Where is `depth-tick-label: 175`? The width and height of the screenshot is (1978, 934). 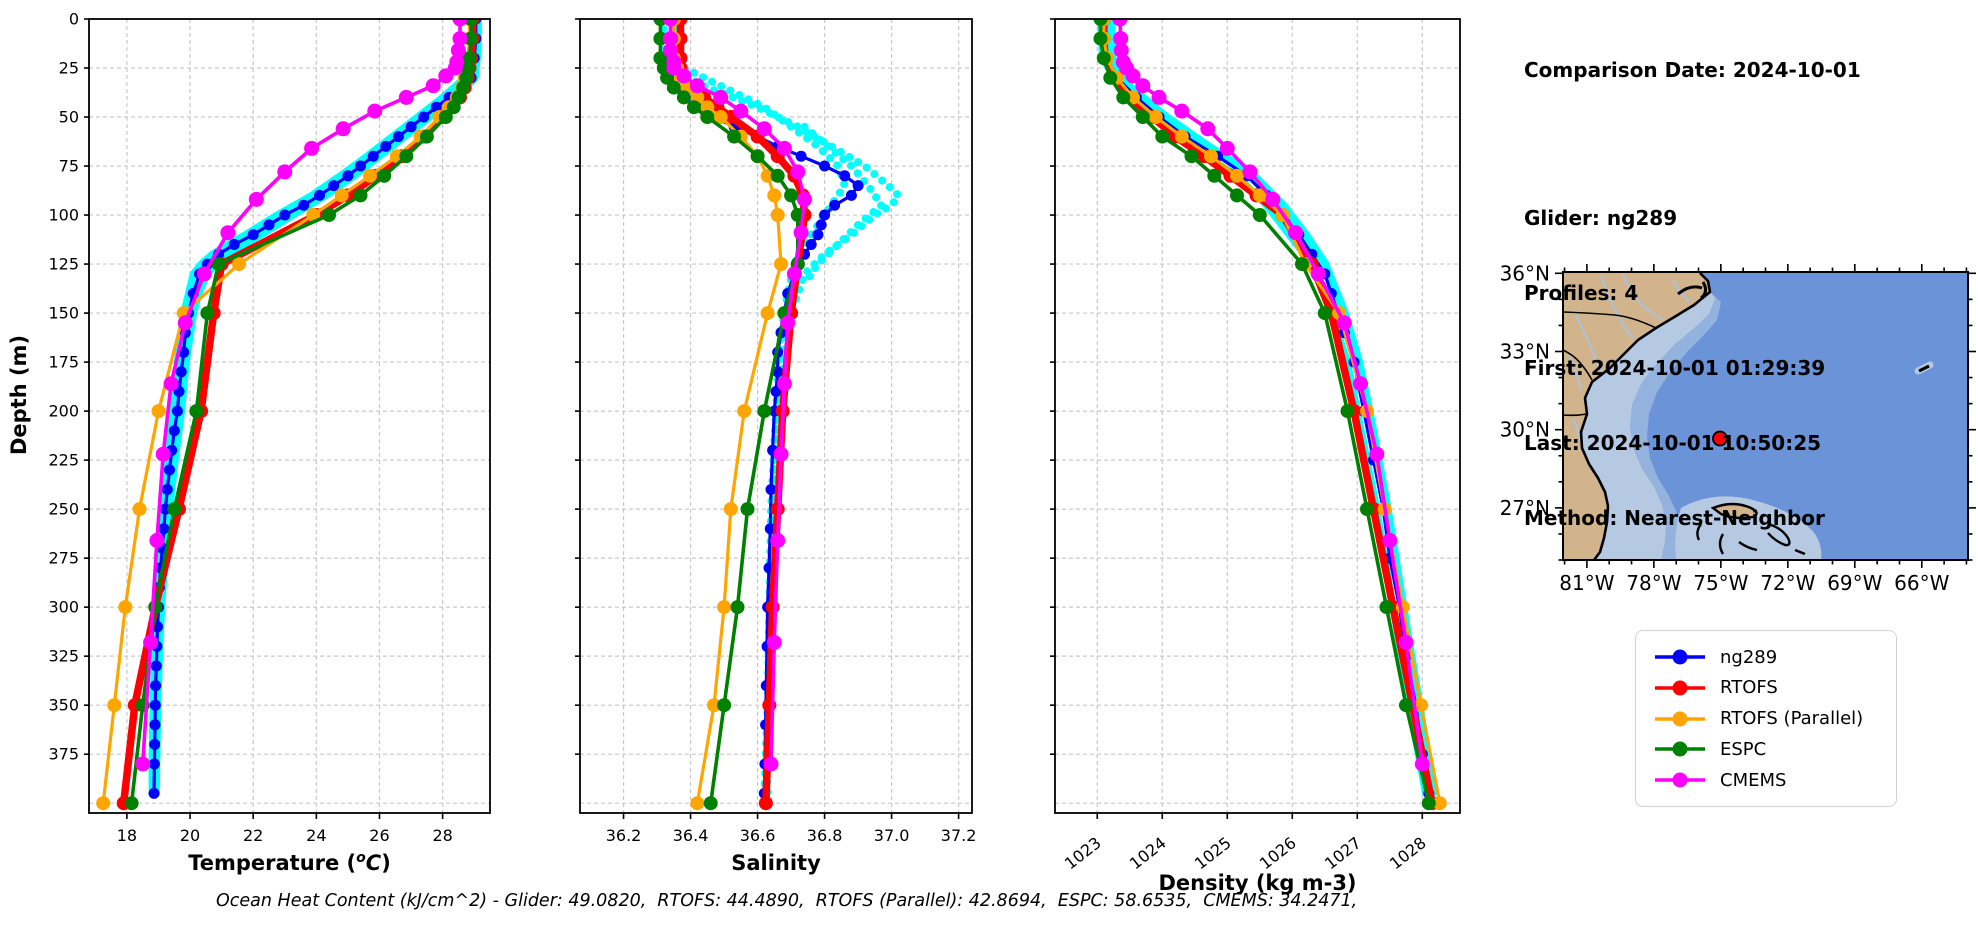
depth-tick-label: 175 is located at coordinates (63, 362).